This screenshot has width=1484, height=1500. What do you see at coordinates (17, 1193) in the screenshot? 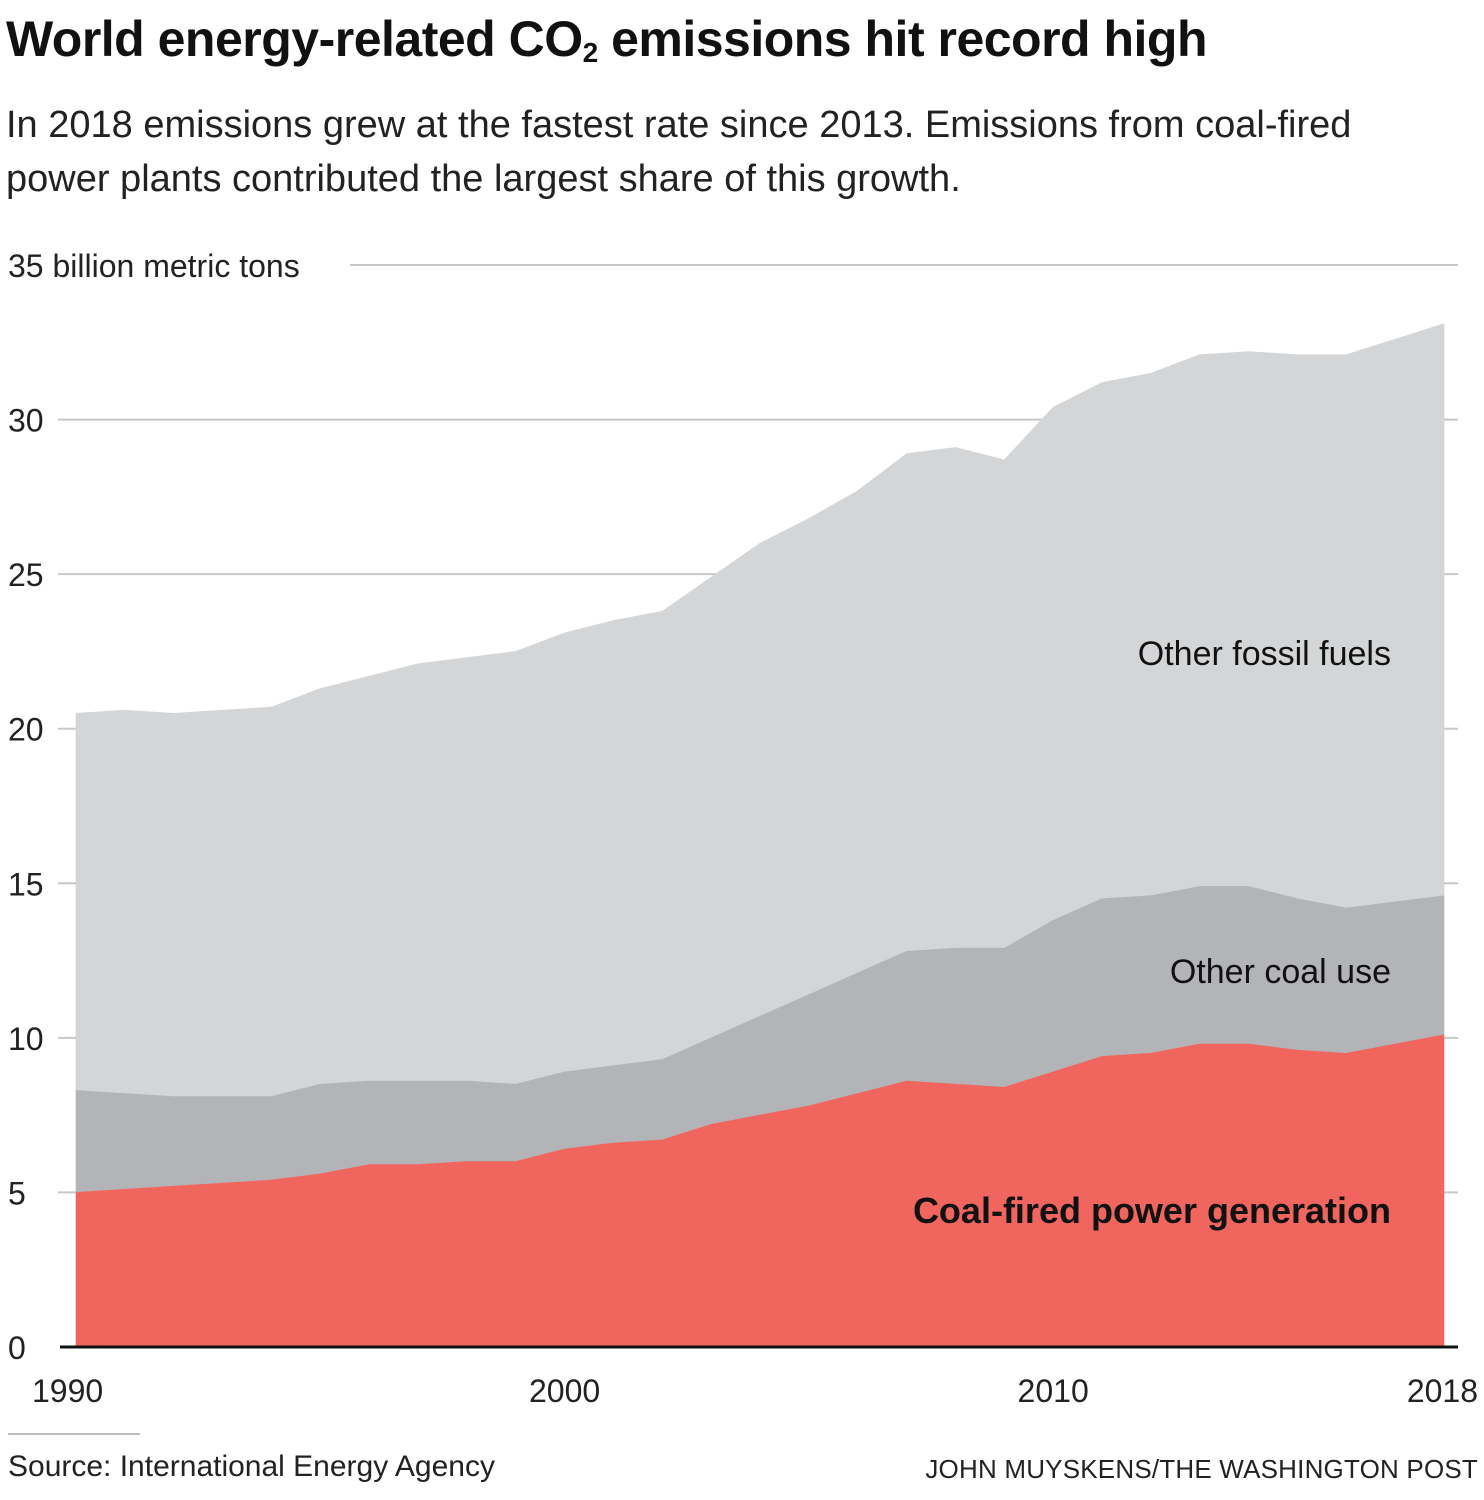
I see `y-tick-label: 5` at bounding box center [17, 1193].